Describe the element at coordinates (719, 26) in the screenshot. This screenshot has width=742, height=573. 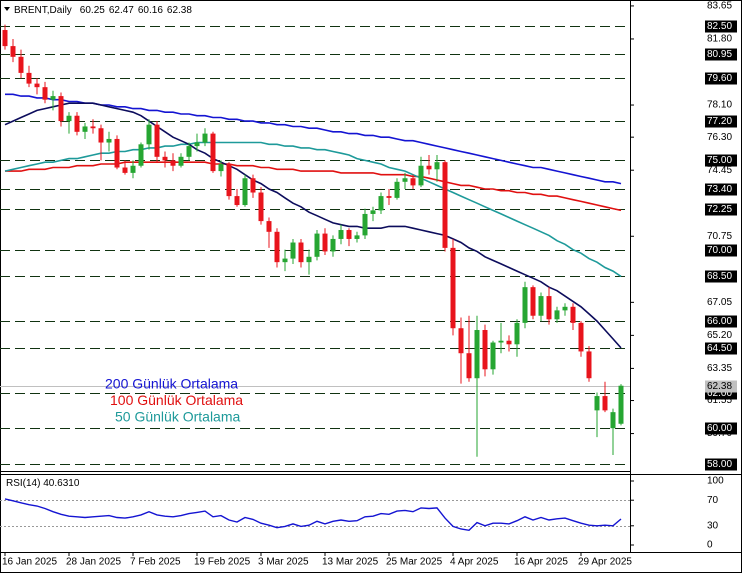
I see `level-label: 82.50` at that location.